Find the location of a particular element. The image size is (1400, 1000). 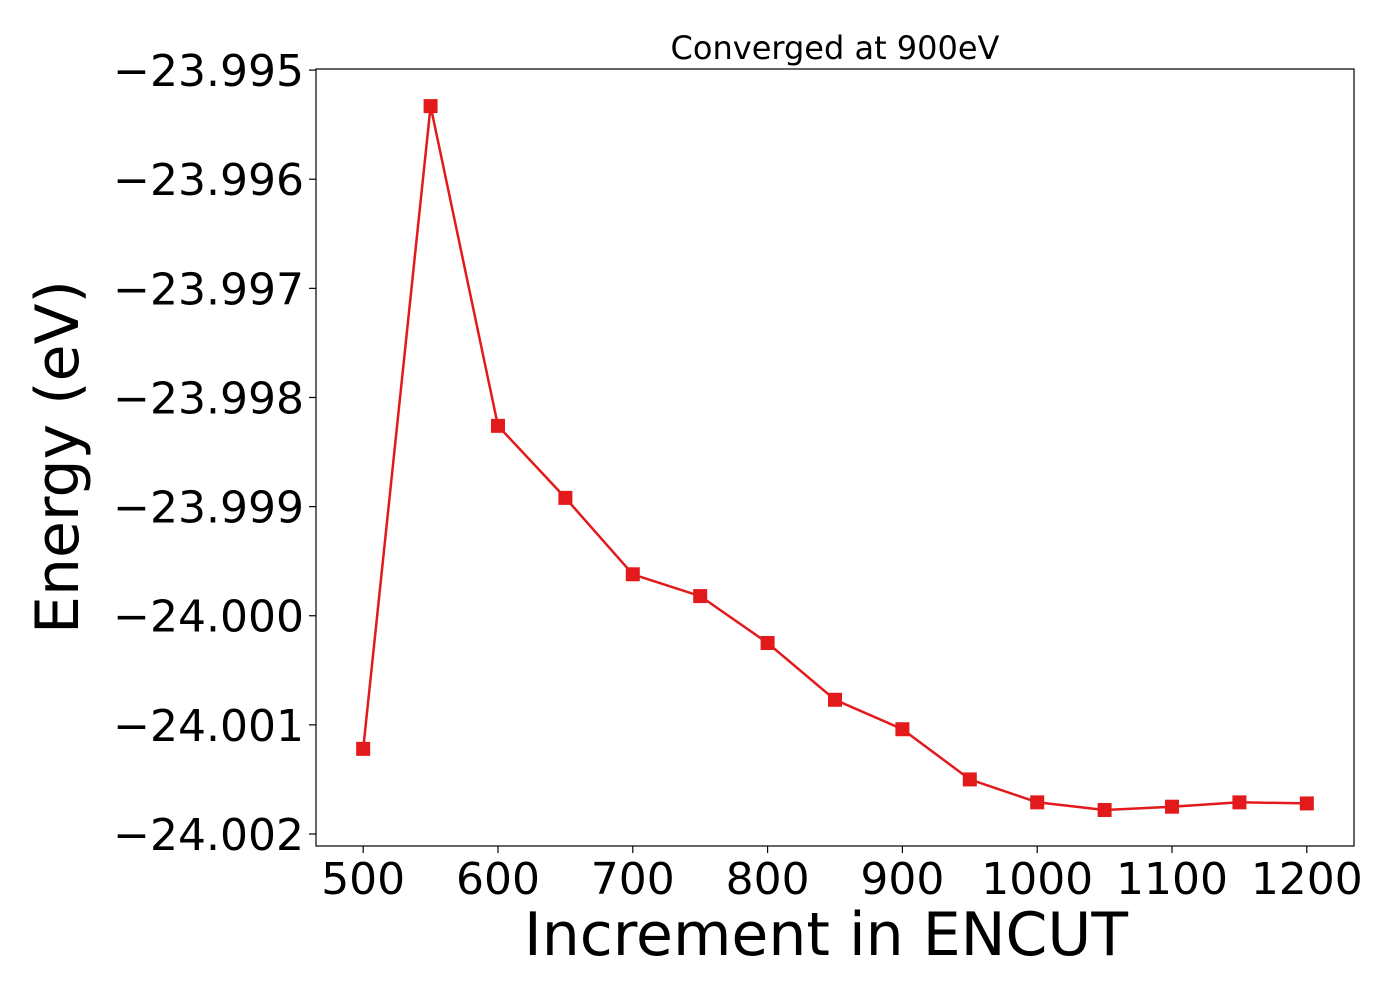

y-tick-label: −23.999 is located at coordinates (208, 508).